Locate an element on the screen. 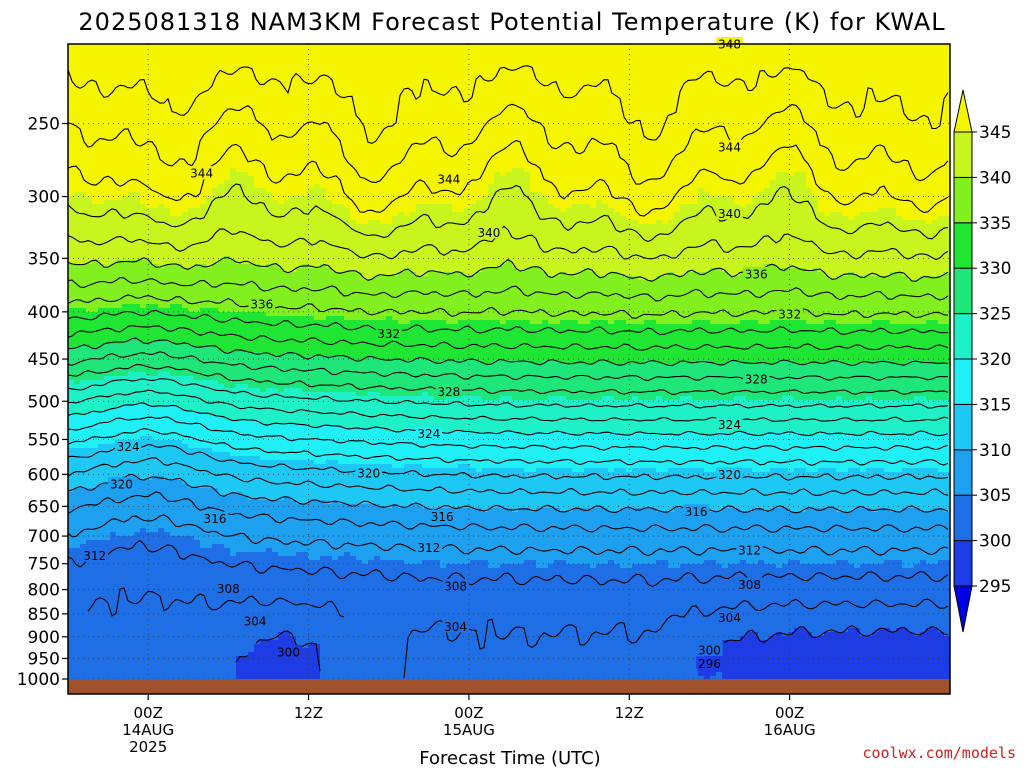  contour-label-text: 332 is located at coordinates (388, 334).